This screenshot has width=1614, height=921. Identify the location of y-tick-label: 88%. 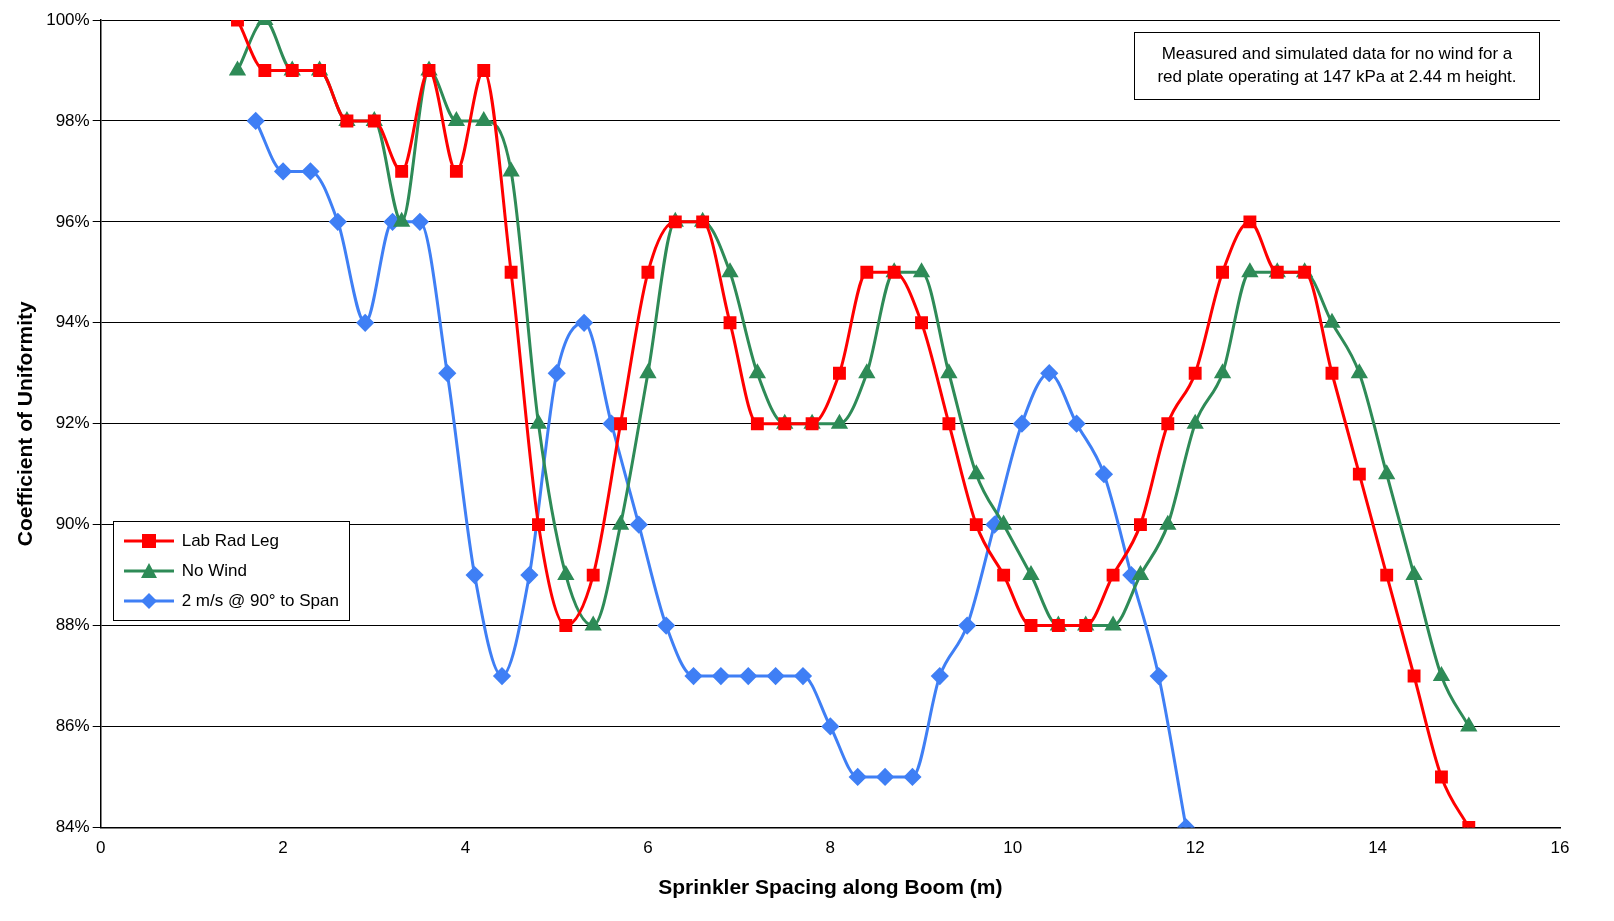
(72, 625).